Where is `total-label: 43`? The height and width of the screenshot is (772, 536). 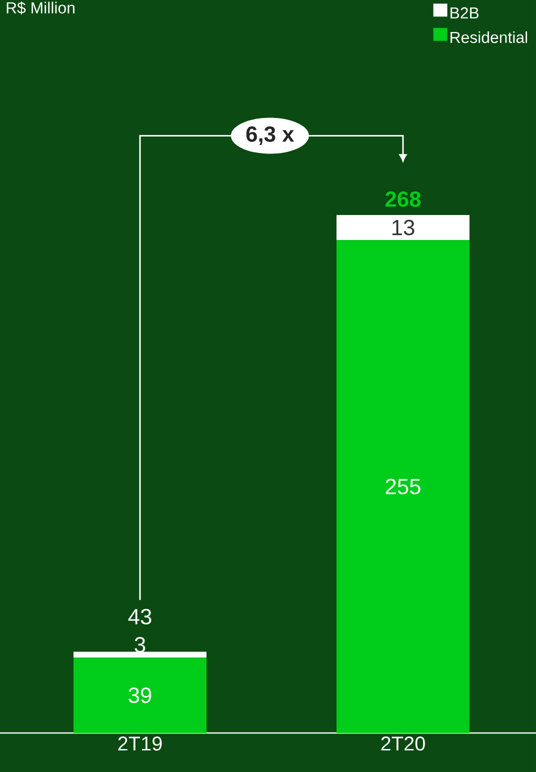 total-label: 43 is located at coordinates (140, 616).